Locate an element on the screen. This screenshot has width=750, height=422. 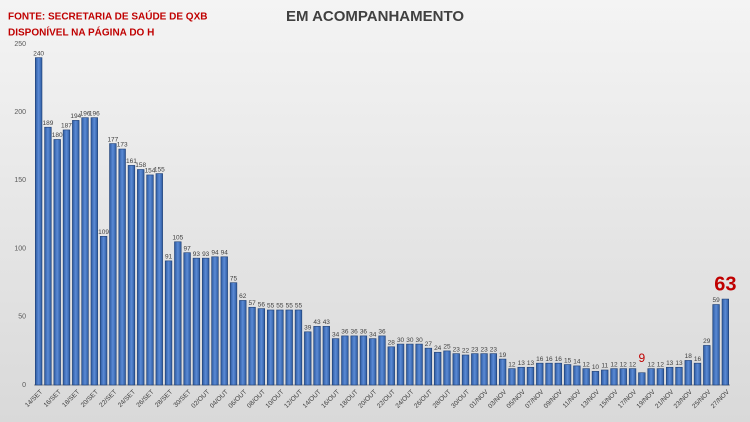
data-label: 25 is located at coordinates (447, 347).